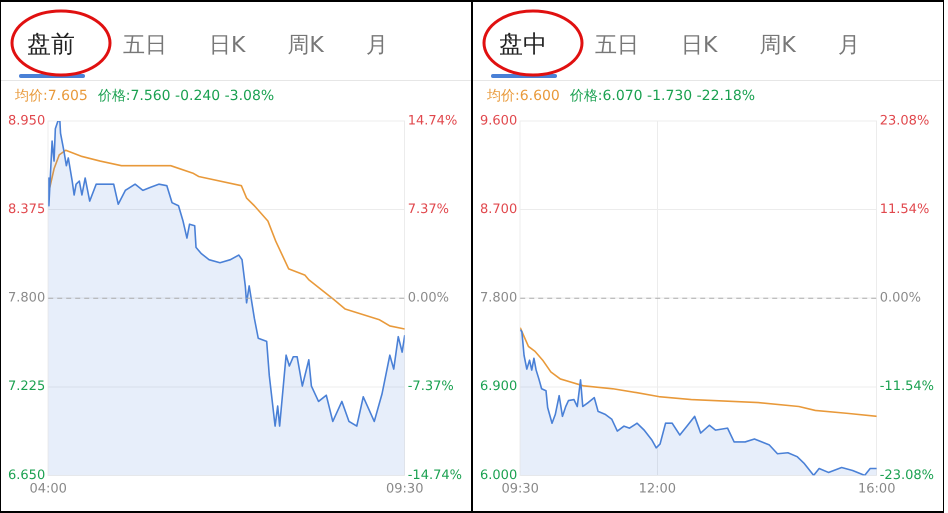  Describe the element at coordinates (431, 386) in the screenshot. I see `y2-tick-label: -7.37%` at that location.